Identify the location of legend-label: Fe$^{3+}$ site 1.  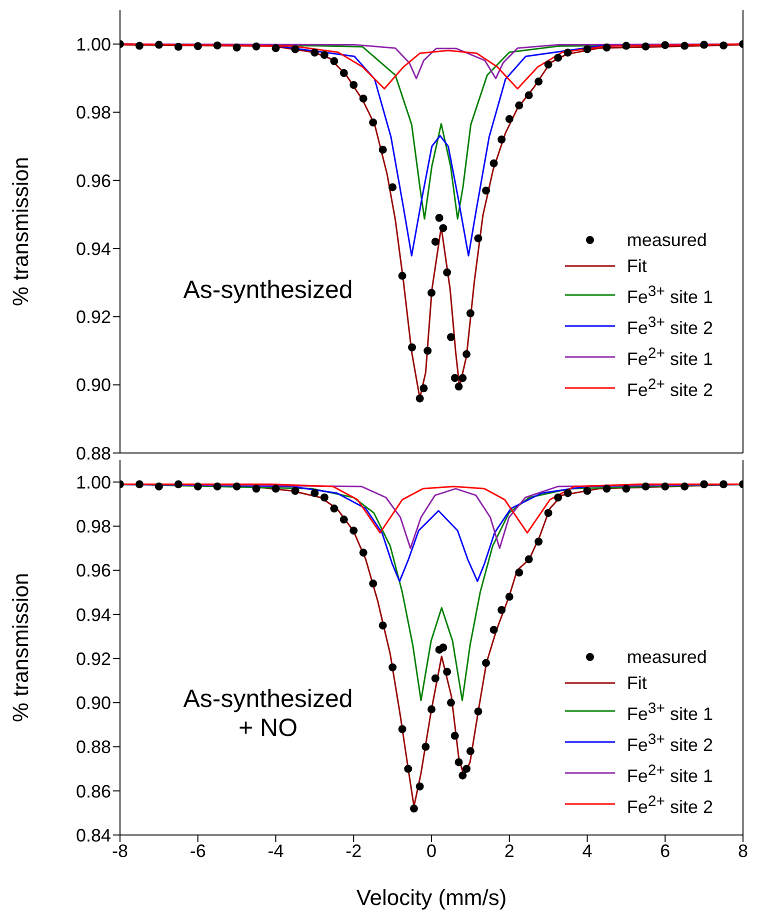
(669, 712).